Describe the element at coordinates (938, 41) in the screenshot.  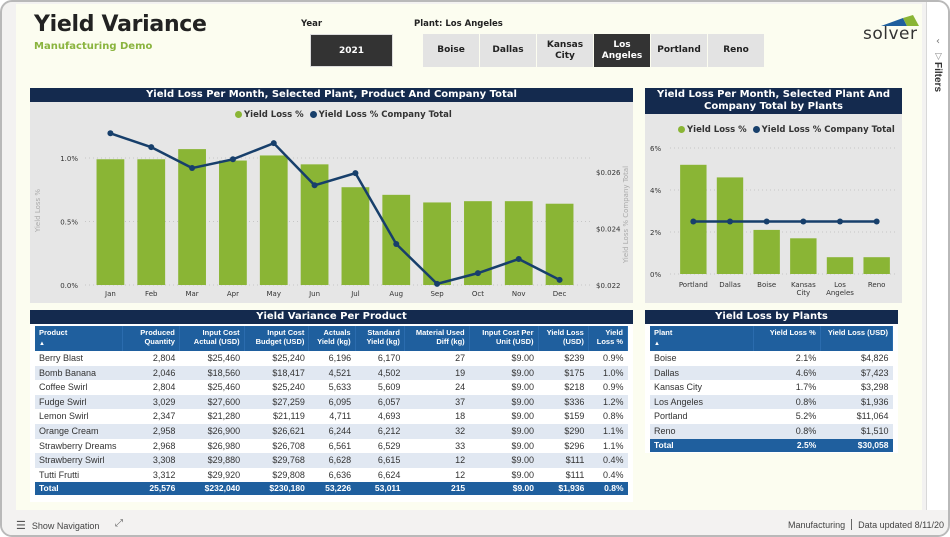
I see `chevron-left-icon: ‹` at that location.